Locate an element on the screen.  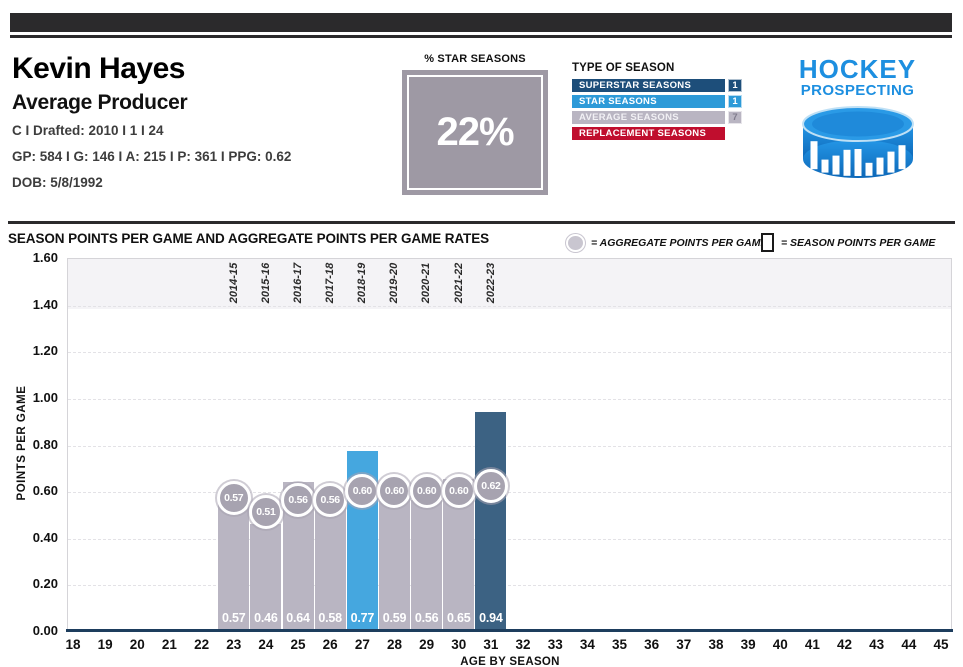
x-tick-18: 18 is located at coordinates (73, 644).